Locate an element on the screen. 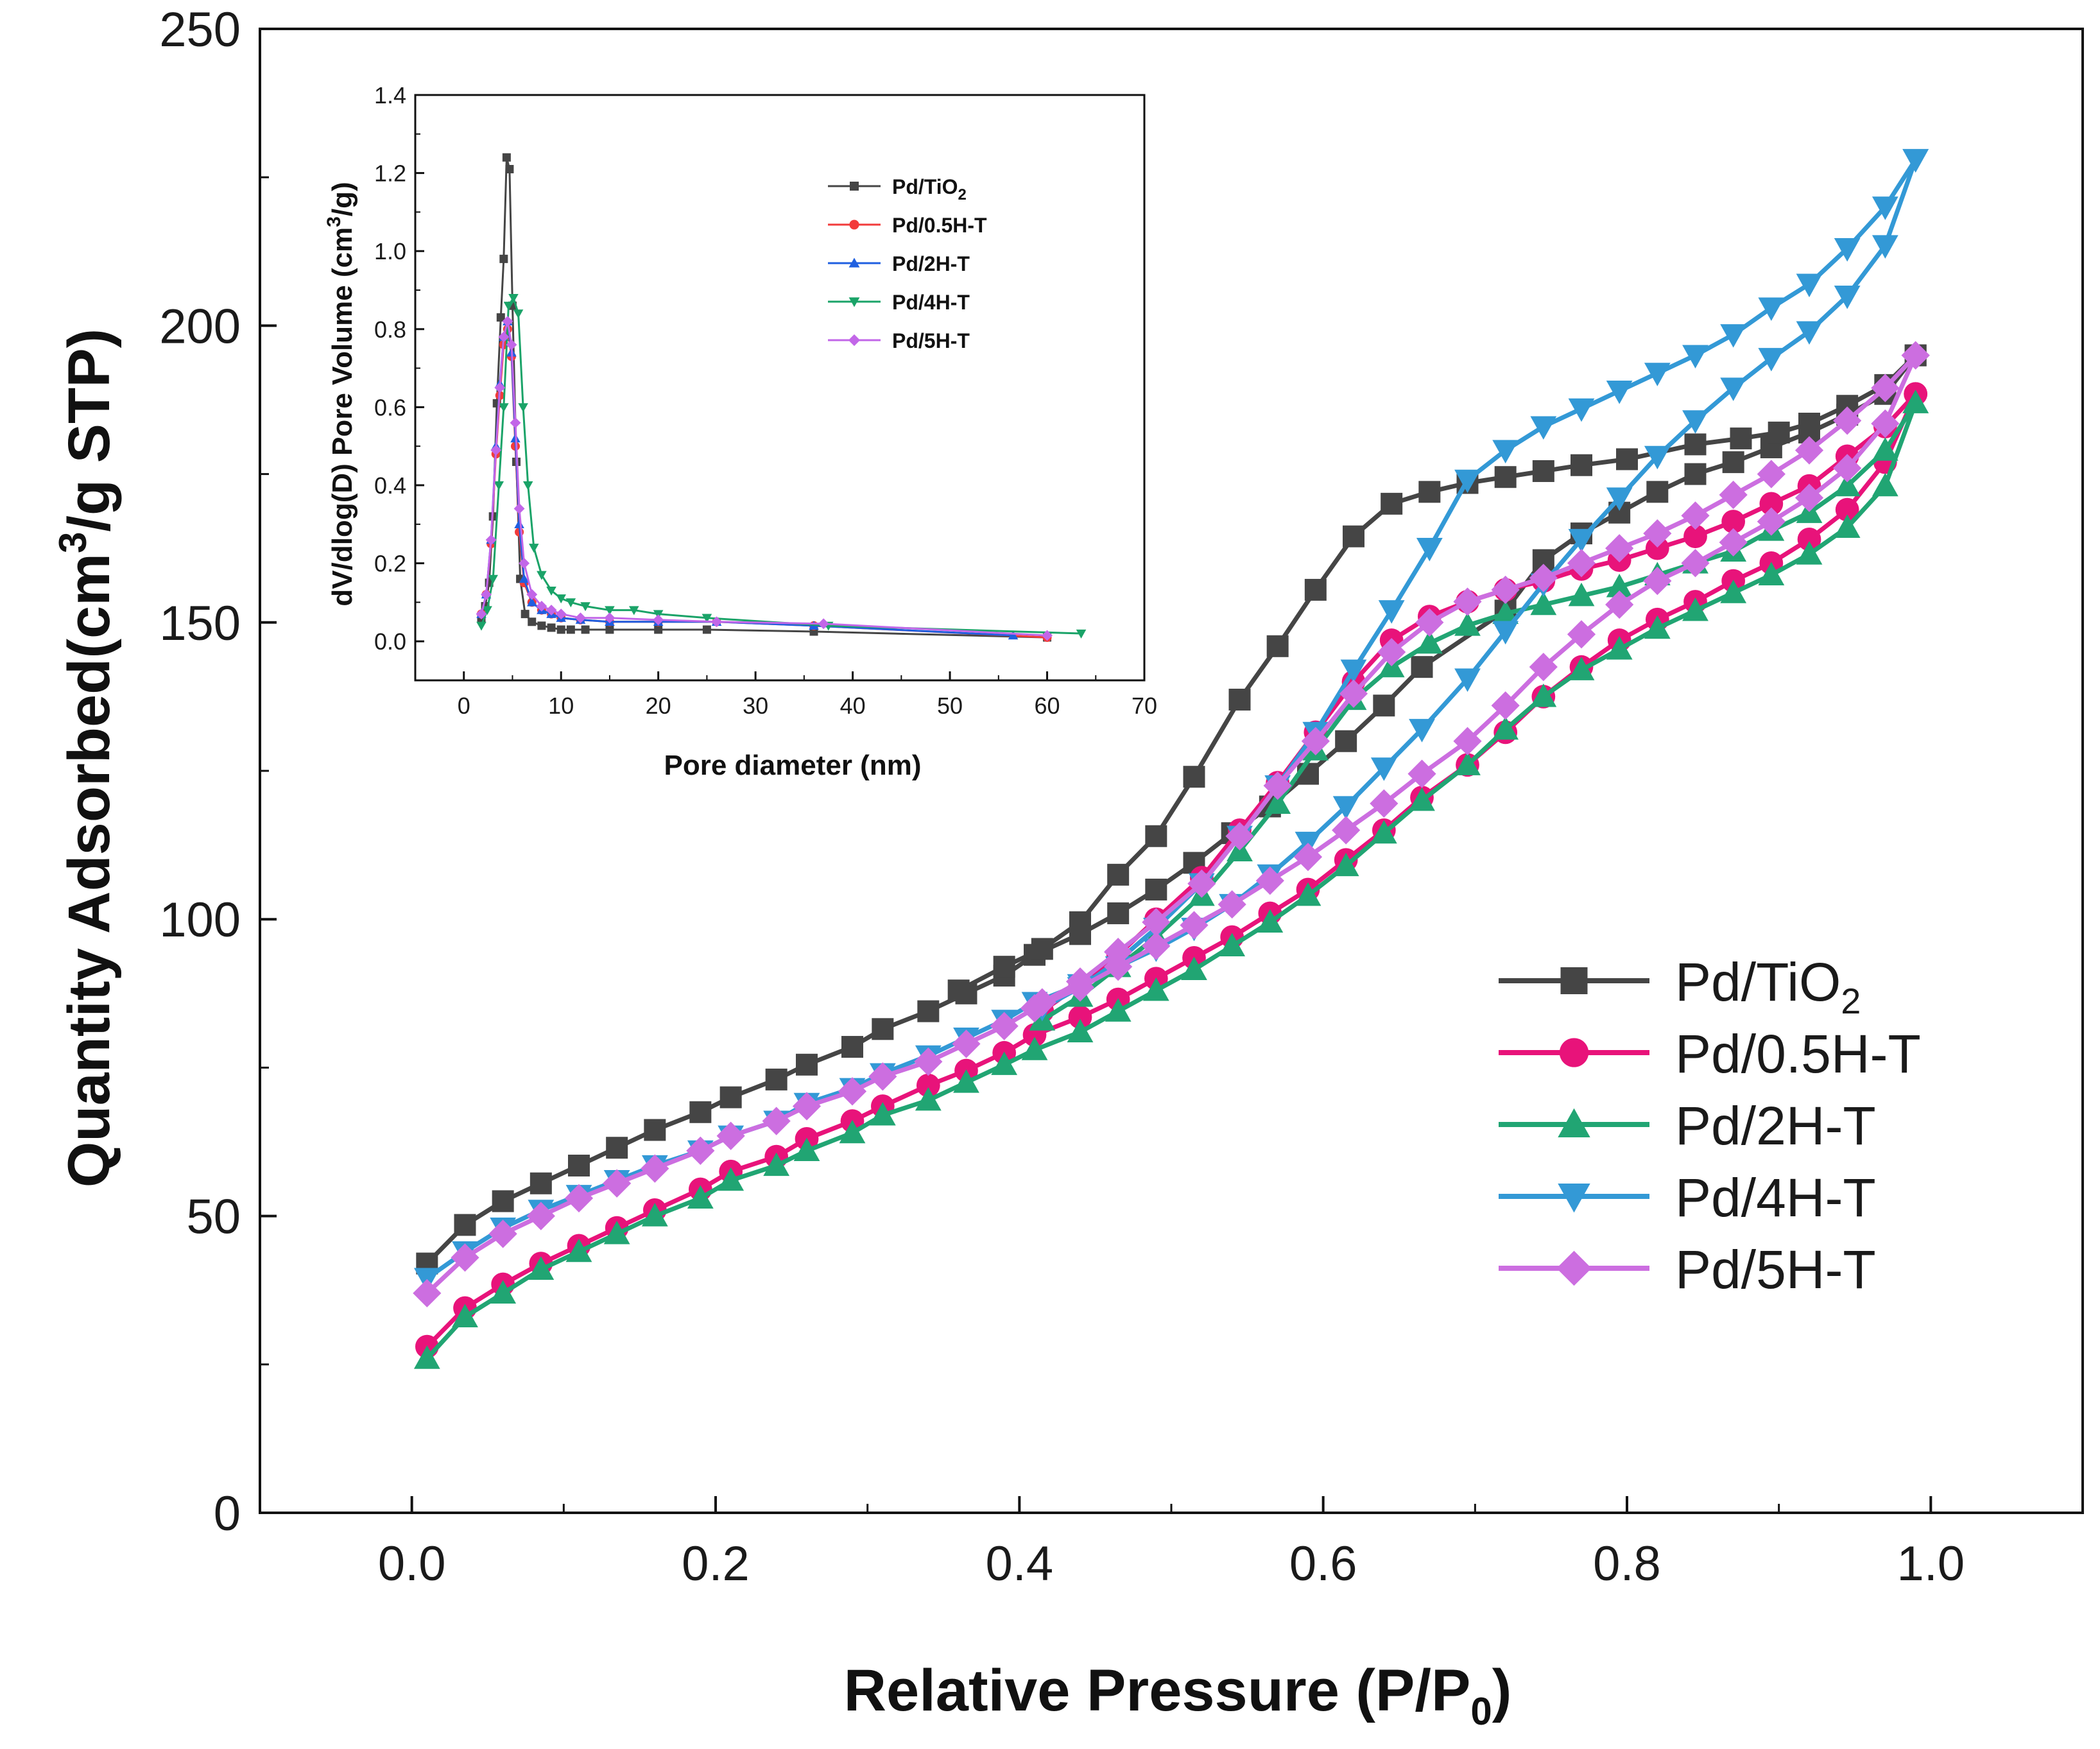  inset-legend-label-pd-2h-t: Pd/2H-T is located at coordinates (931, 263).